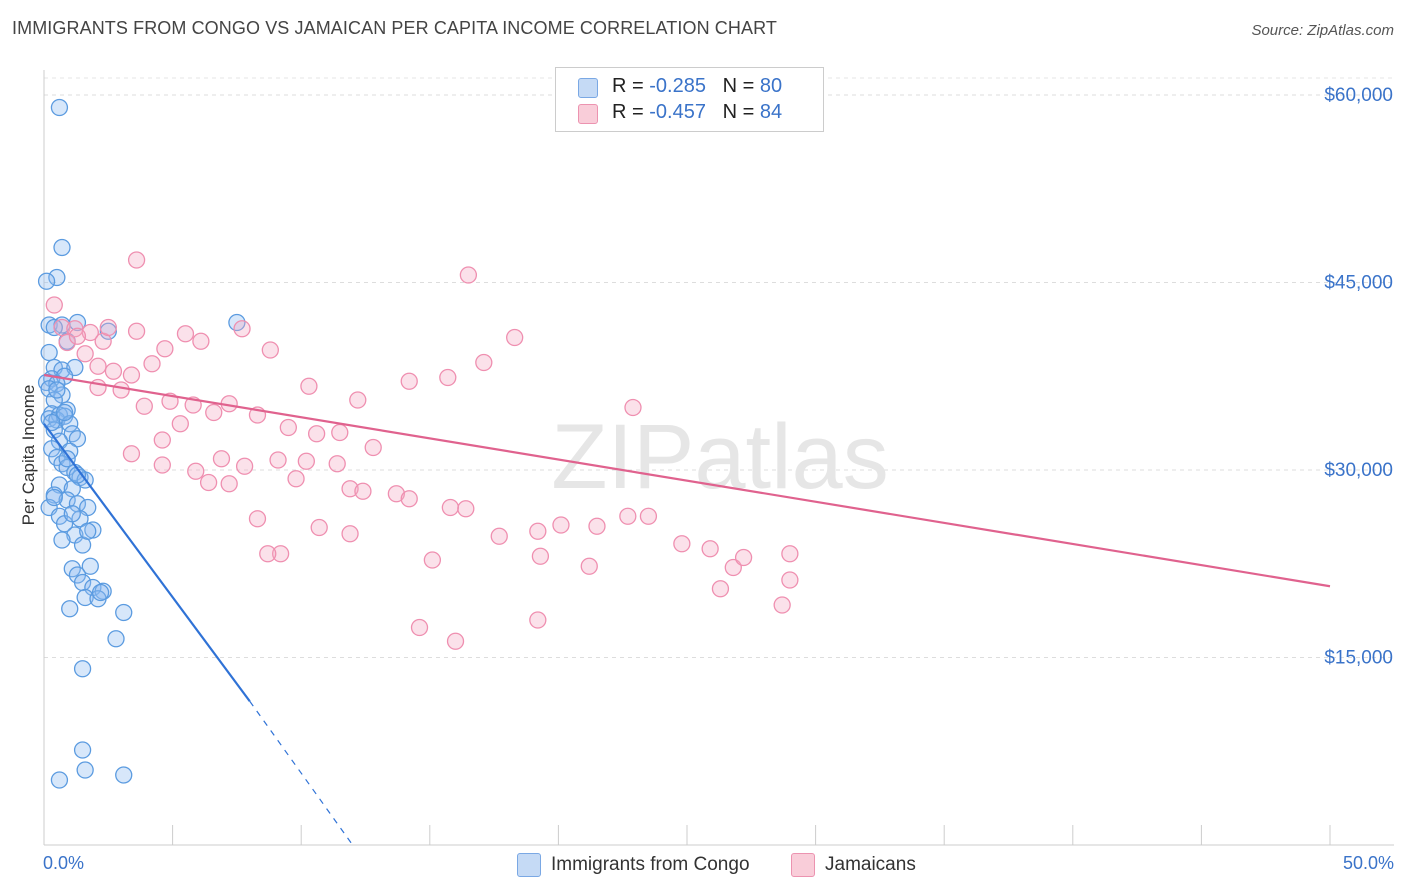  Describe the element at coordinates (1358, 658) in the screenshot. I see `y-tick-label: $15,000` at that location.